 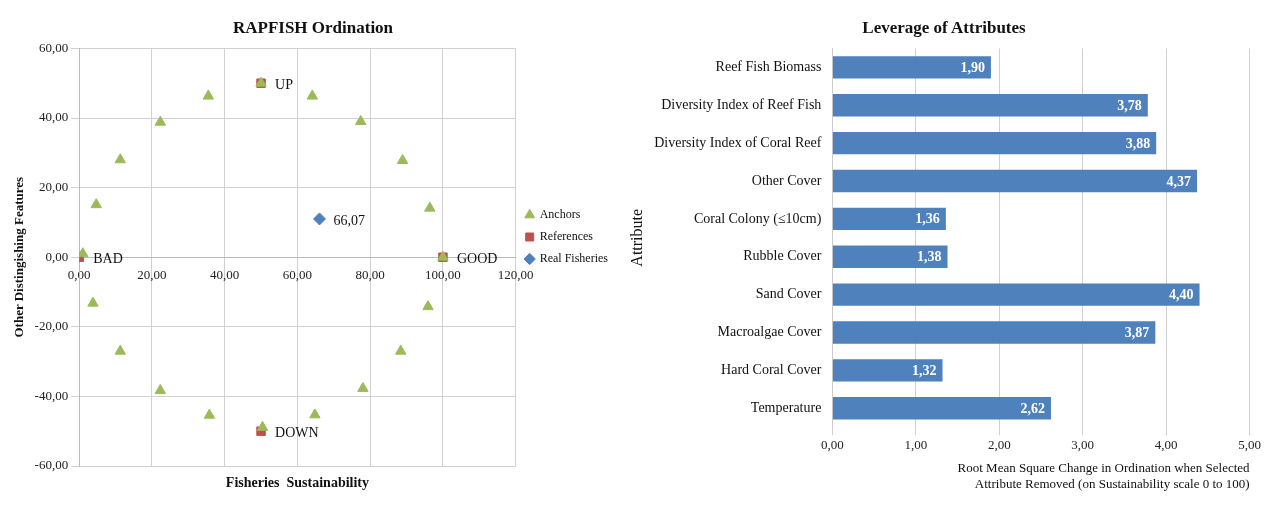 I want to click on annotation: UP, so click(x=284, y=84).